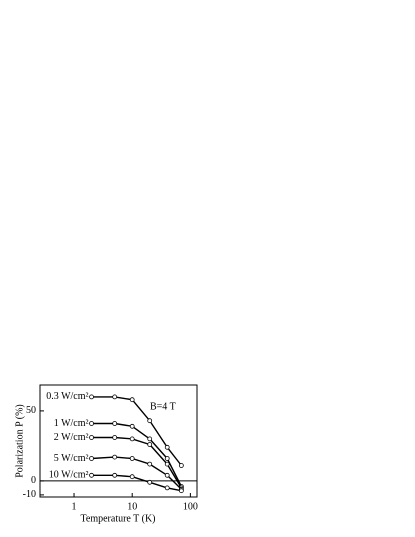  I want to click on series-label: 1 W/cm², so click(71, 423).